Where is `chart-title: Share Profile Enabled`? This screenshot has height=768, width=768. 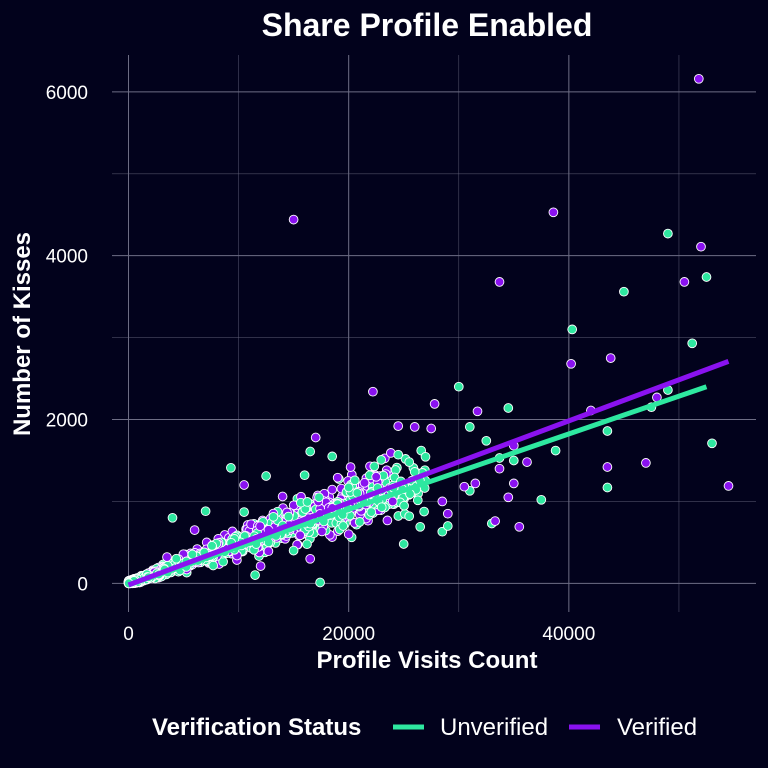
chart-title: Share Profile Enabled is located at coordinates (427, 25).